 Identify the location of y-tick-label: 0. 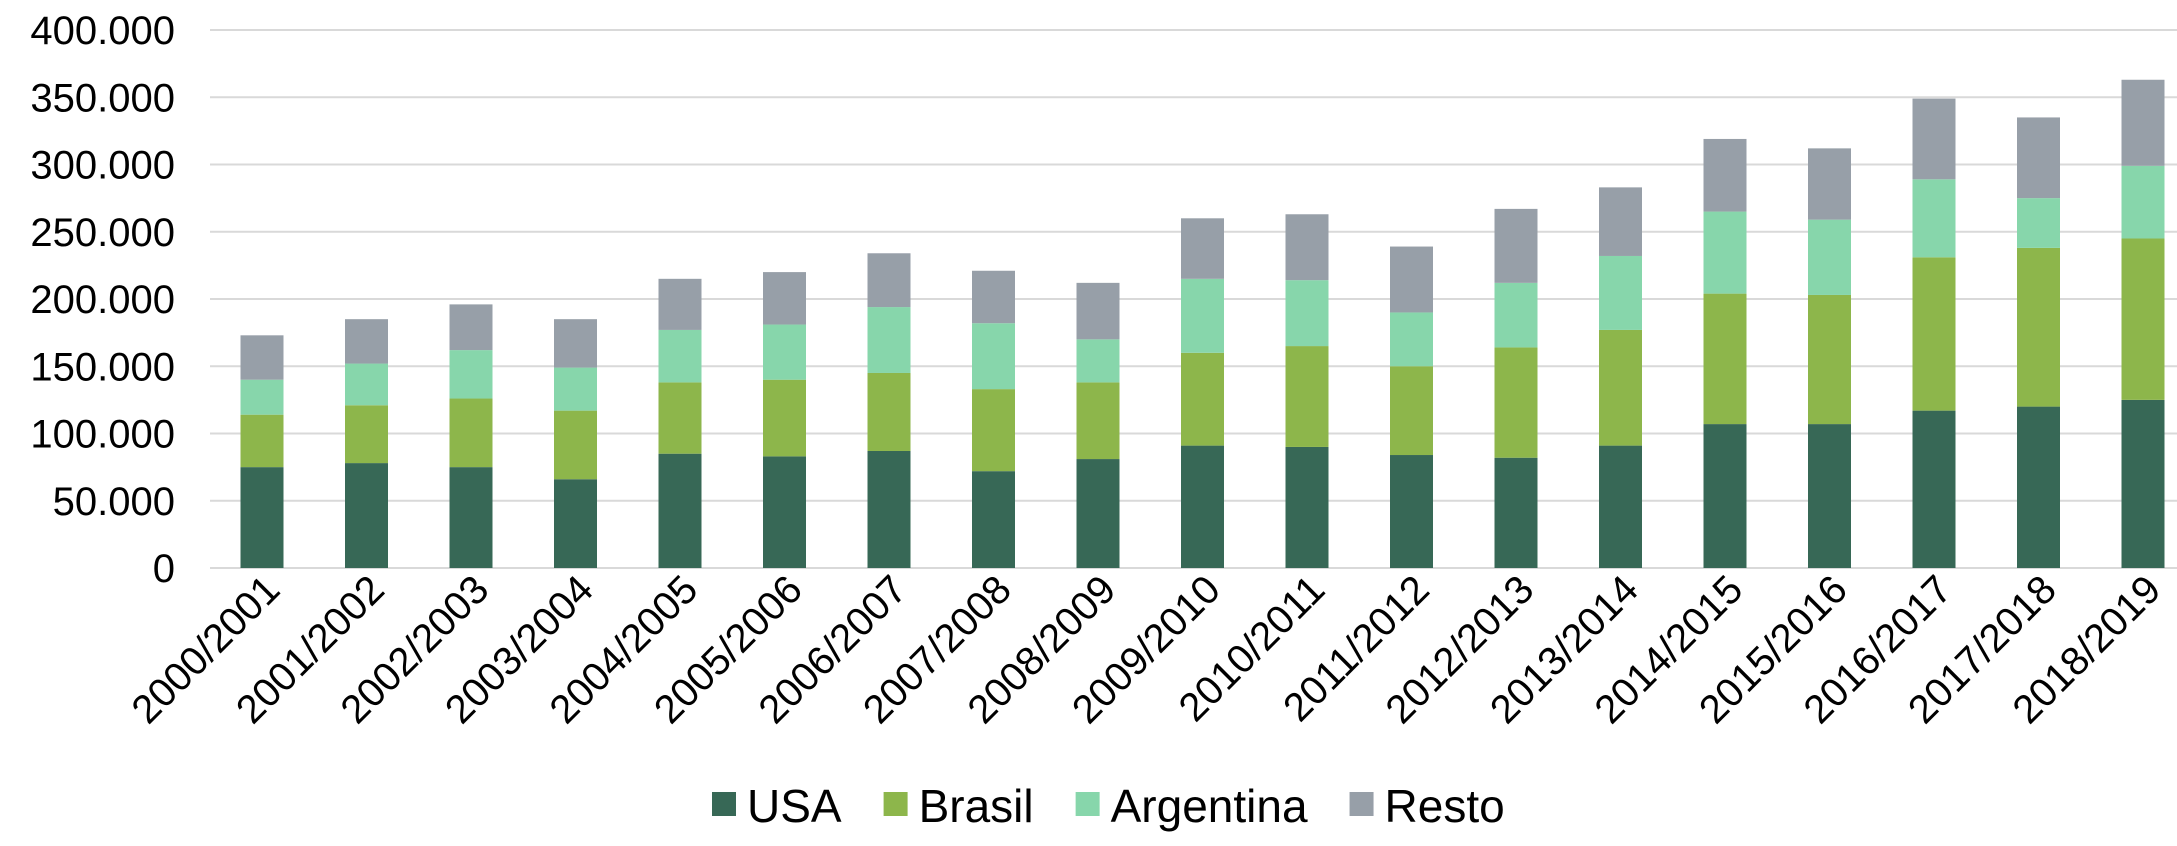
(164, 569).